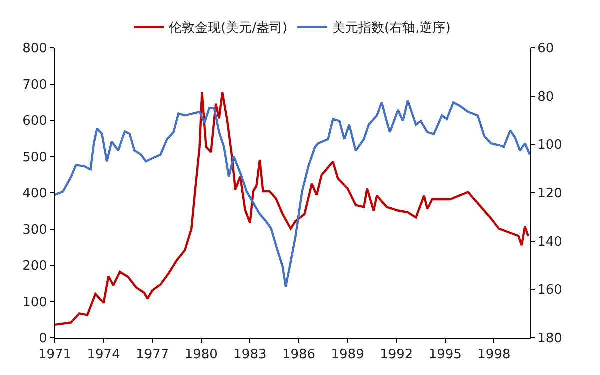 This screenshot has width=600, height=375. Describe the element at coordinates (35, 230) in the screenshot. I see `y-tick-label: 300` at that location.